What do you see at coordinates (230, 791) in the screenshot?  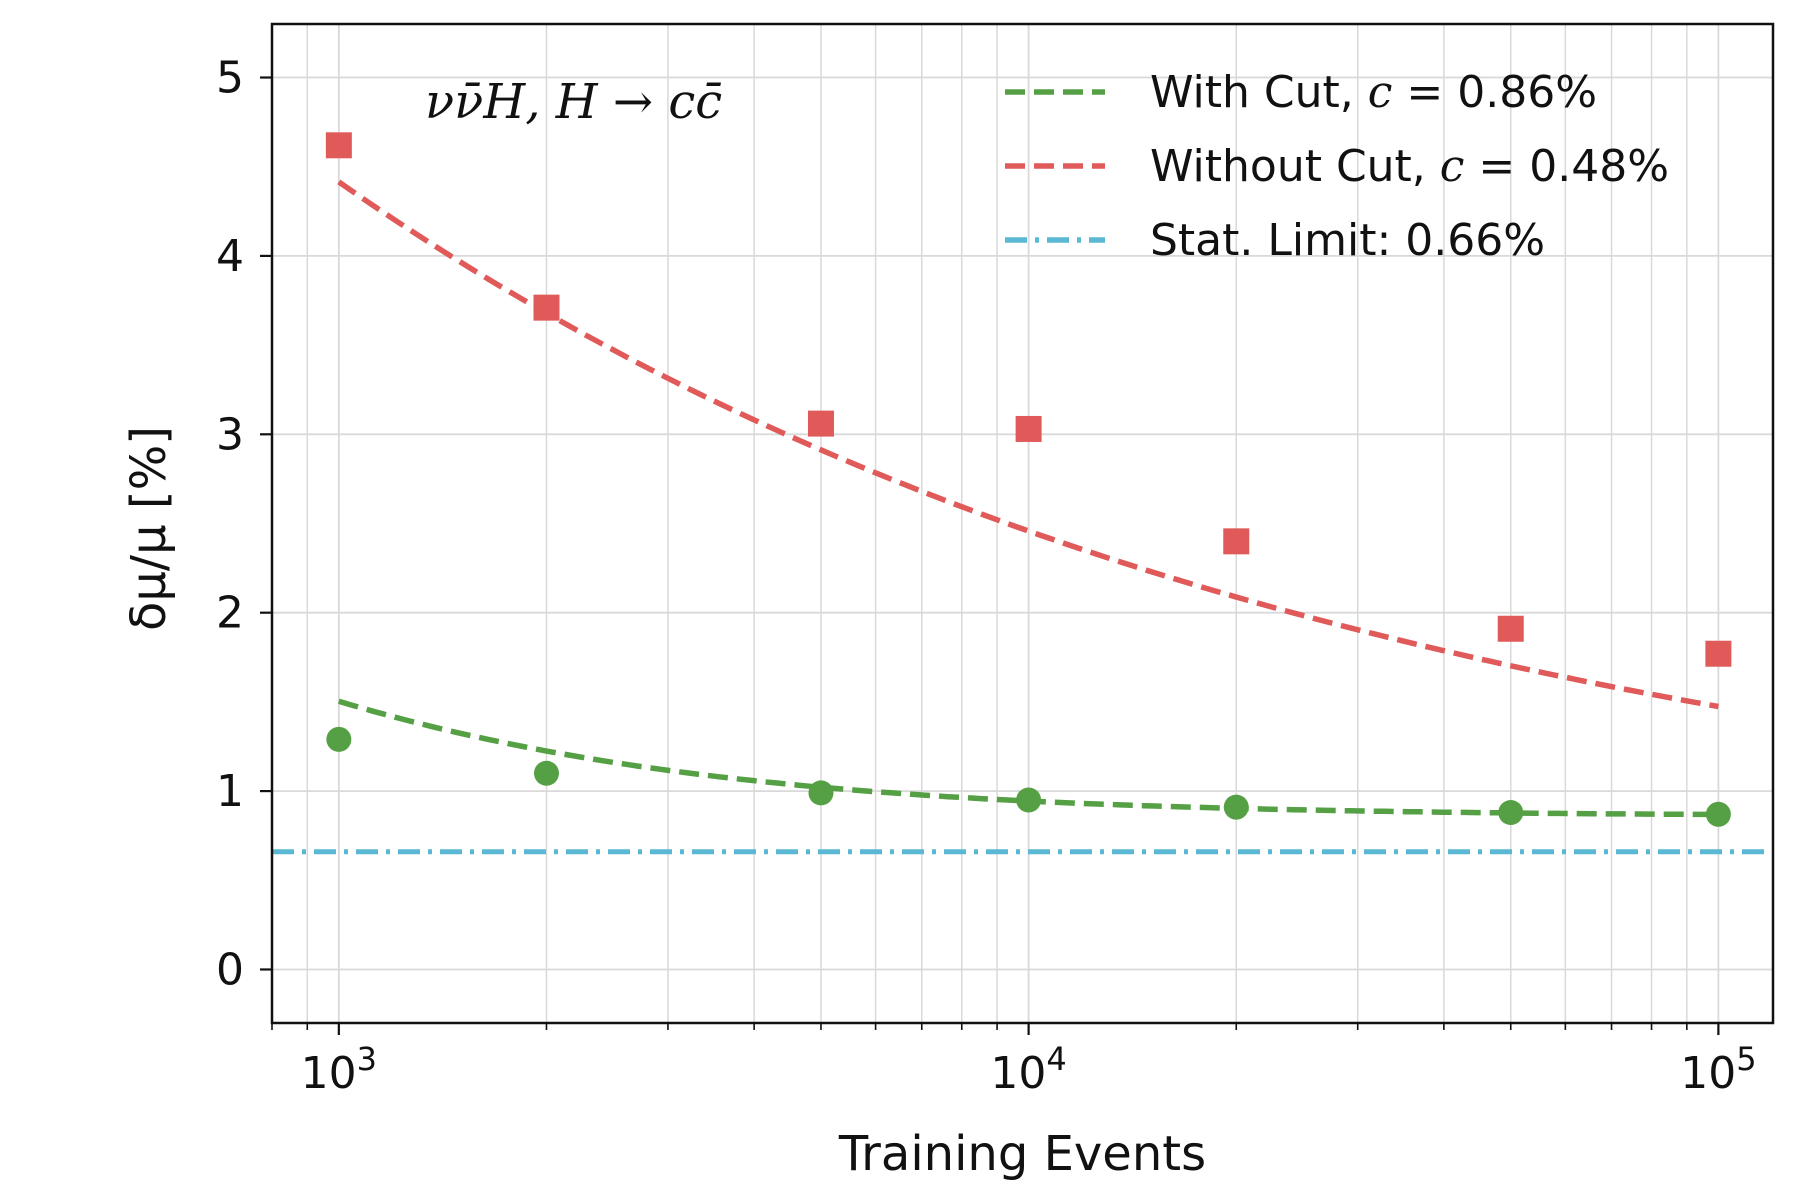 I see `y-tick-label: 1` at bounding box center [230, 791].